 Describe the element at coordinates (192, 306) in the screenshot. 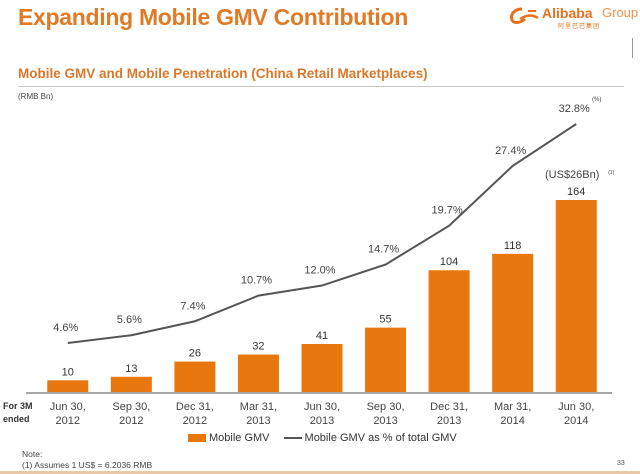

I see `line-value-label: 7.4%` at that location.